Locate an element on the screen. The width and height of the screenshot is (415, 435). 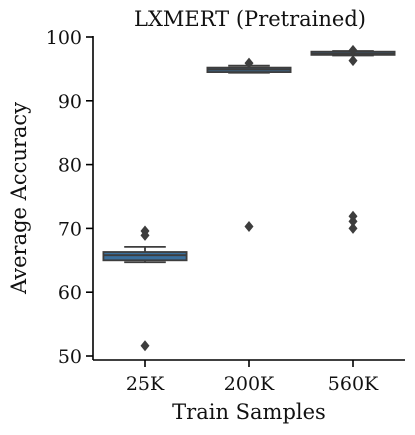
x-tick-label: 560K is located at coordinates (353, 384).